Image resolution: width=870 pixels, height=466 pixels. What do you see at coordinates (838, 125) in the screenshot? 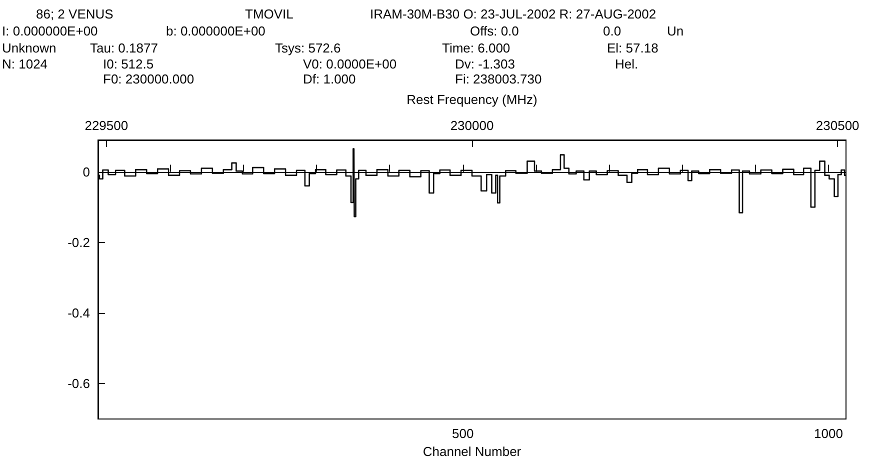
I see `x2-tick-label: 230500` at bounding box center [838, 125].